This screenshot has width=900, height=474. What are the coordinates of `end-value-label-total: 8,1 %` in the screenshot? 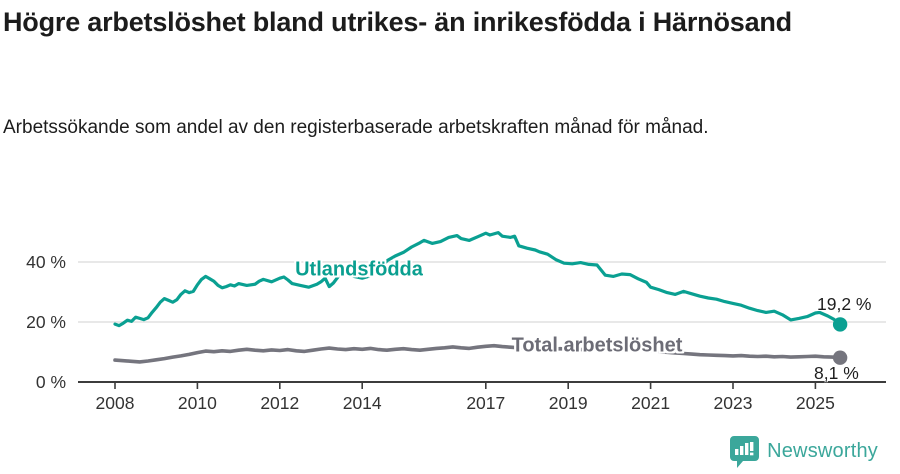 It's located at (836, 373).